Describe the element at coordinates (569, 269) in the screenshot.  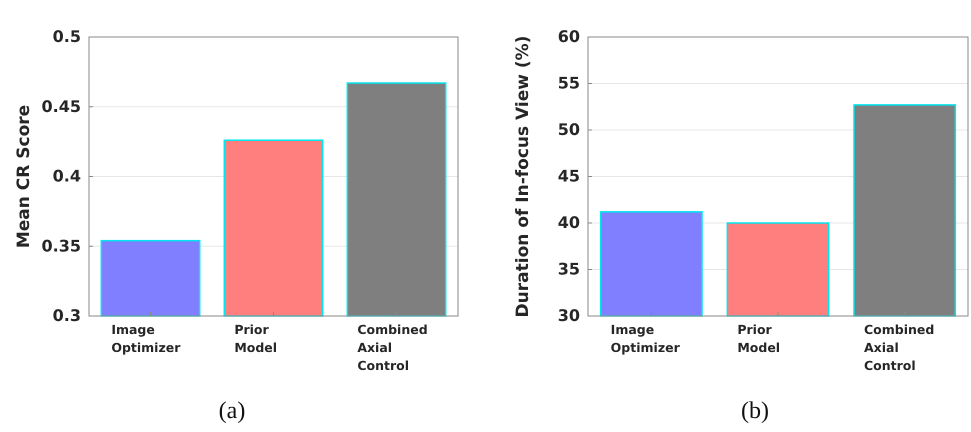
I see `y-tick-label: 35` at that location.